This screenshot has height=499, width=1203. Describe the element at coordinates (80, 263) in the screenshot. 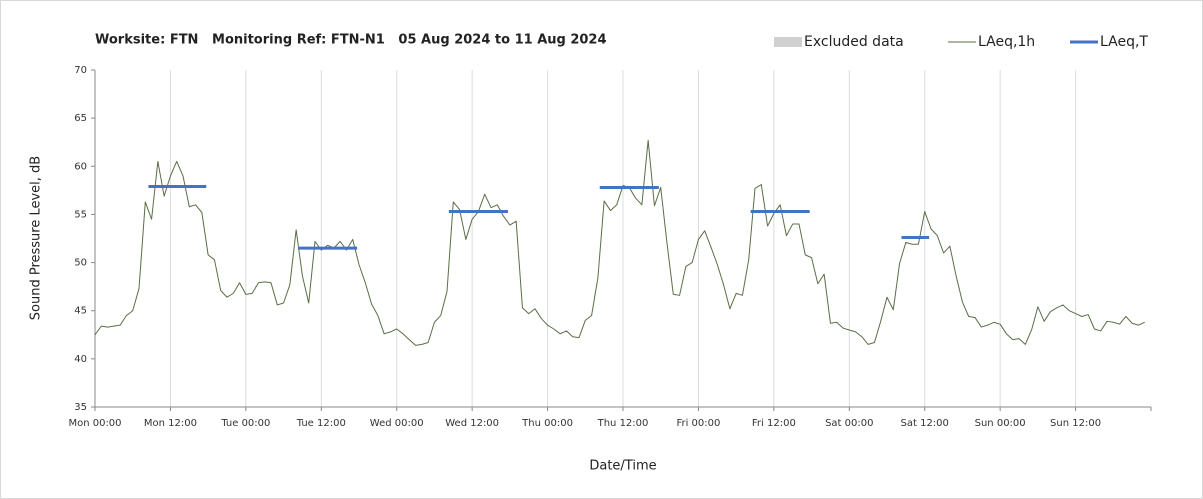

I see `y-tick-label: 50` at that location.